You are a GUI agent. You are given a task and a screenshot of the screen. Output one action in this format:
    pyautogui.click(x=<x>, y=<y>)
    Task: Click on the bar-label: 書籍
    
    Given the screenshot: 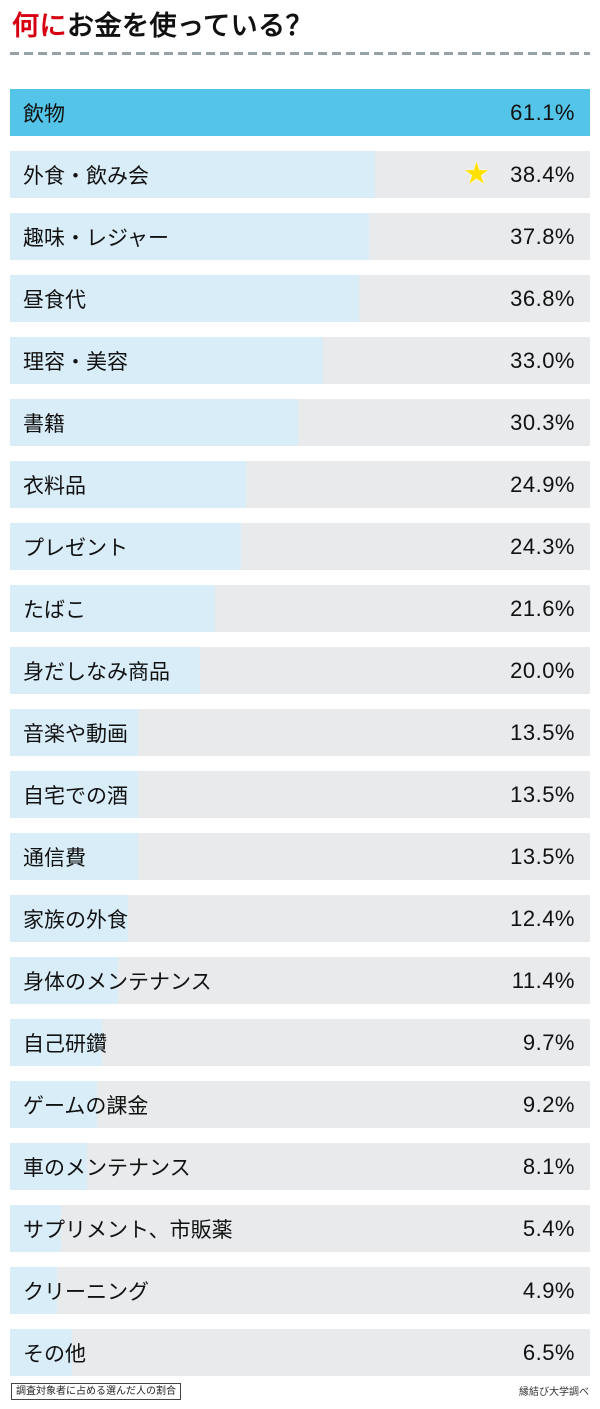 What is the action you would take?
    pyautogui.click(x=44, y=424)
    